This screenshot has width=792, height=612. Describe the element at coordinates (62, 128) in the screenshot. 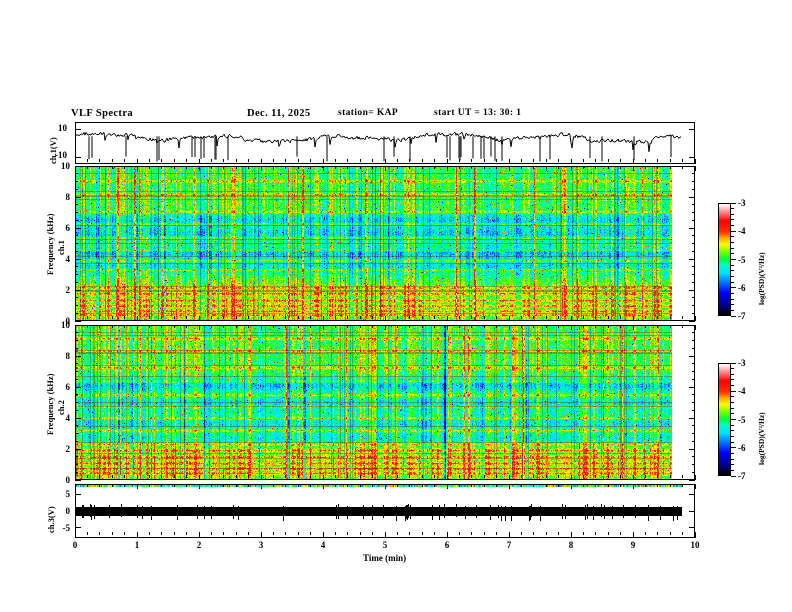

I see `ch1-ytick-10: 10` at that location.